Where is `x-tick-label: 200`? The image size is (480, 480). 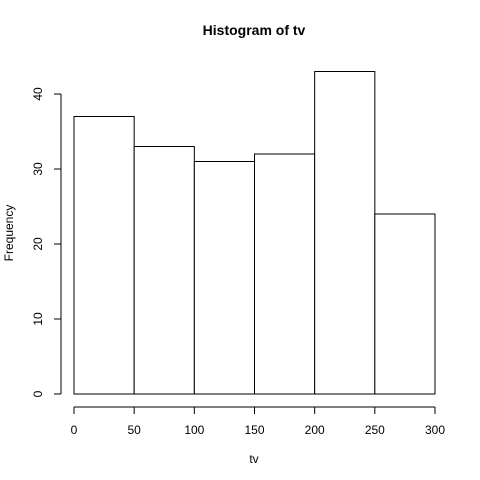
x-tick-label: 200 is located at coordinates (315, 430).